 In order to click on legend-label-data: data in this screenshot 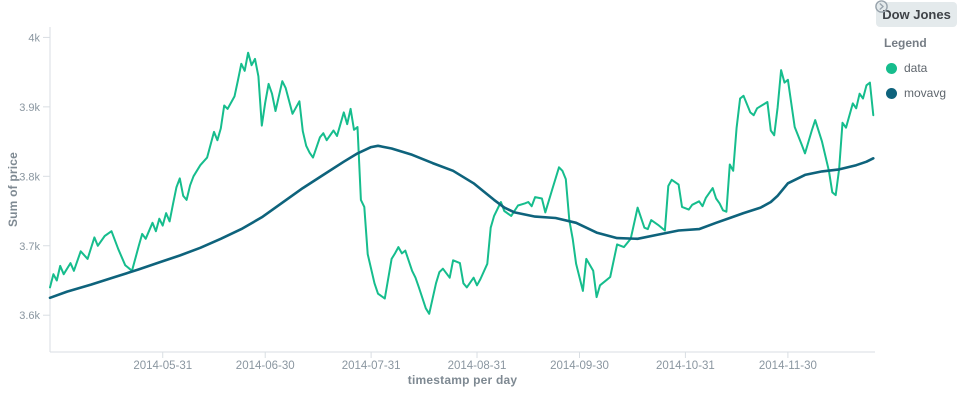, I will do `click(916, 68)`.